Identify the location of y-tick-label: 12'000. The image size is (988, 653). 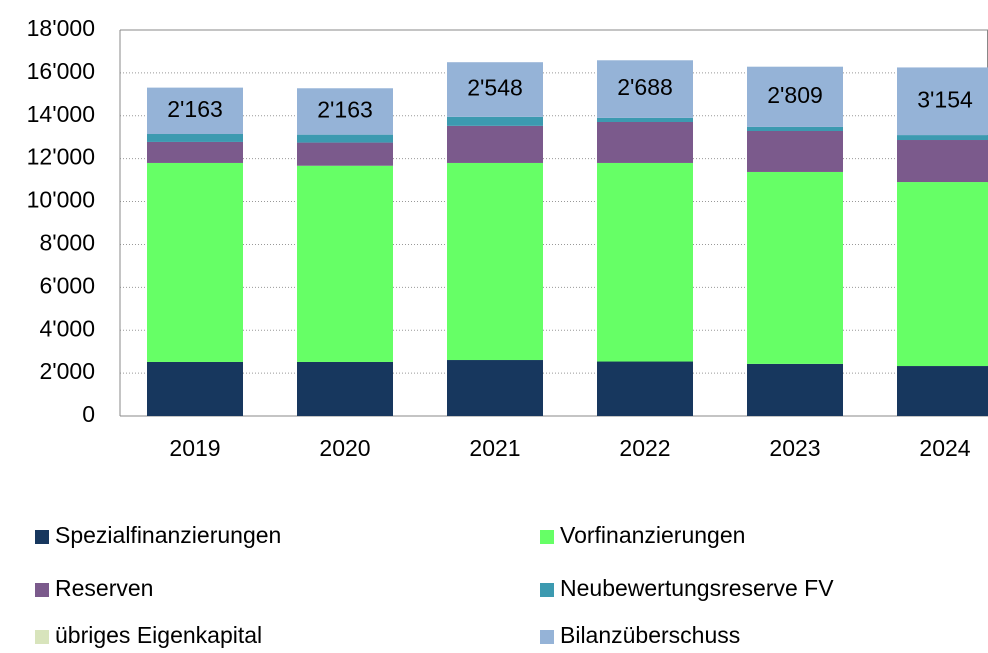
(61, 157).